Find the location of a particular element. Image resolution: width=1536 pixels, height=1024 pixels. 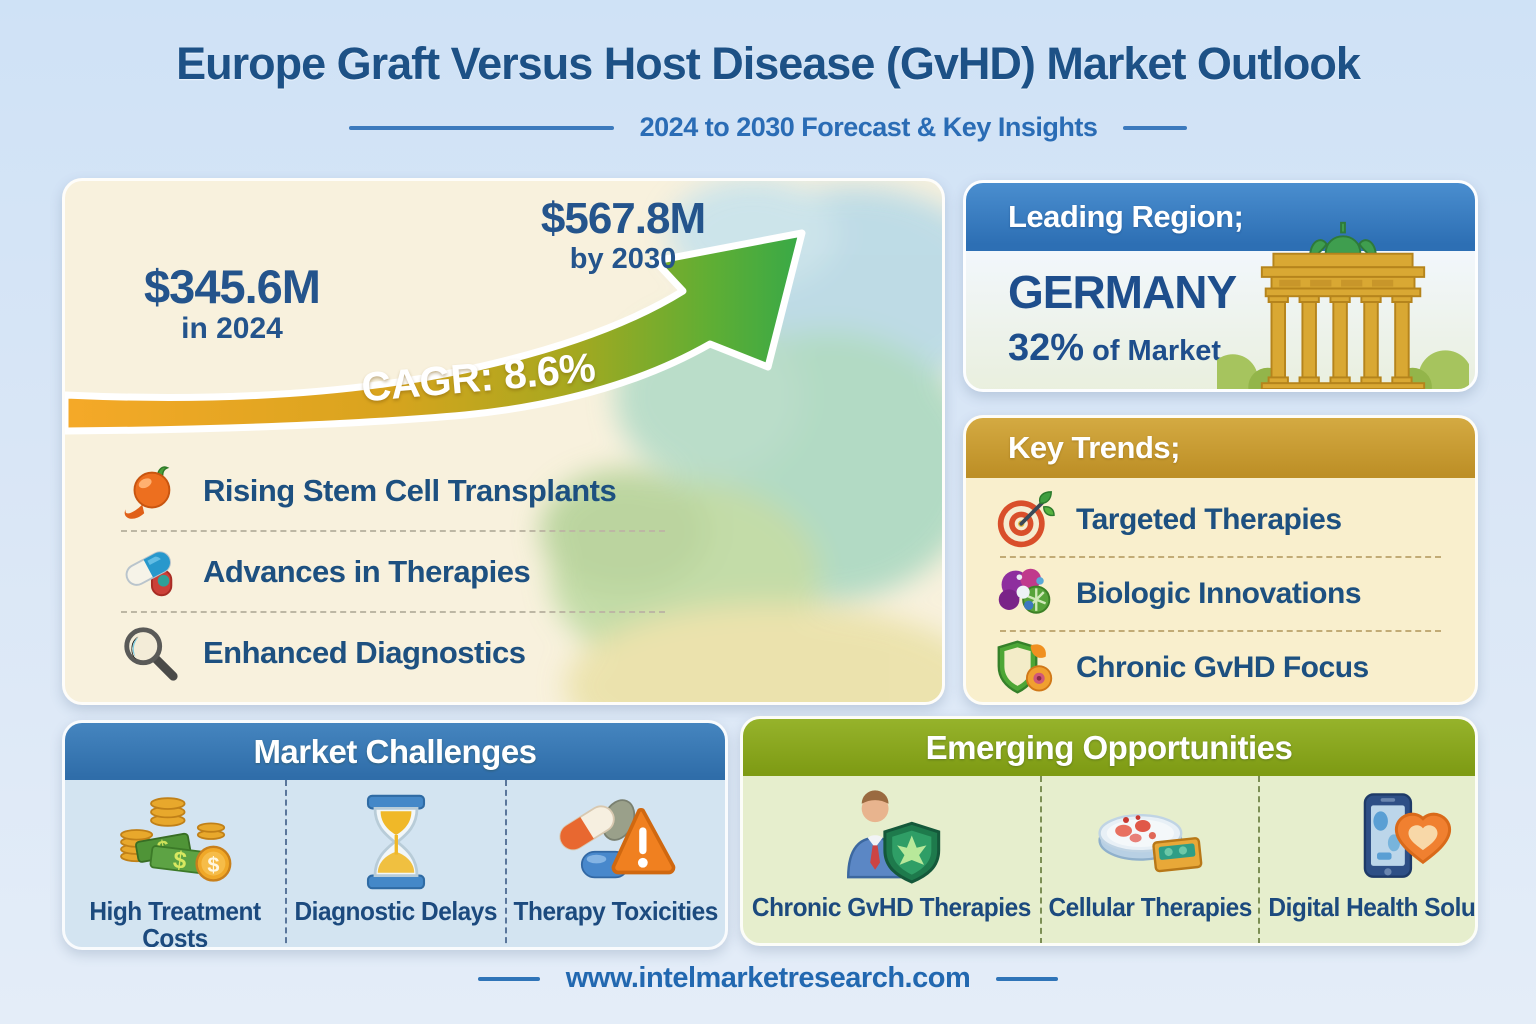

list-item: Therapy Toxicities is located at coordinates (615, 863).